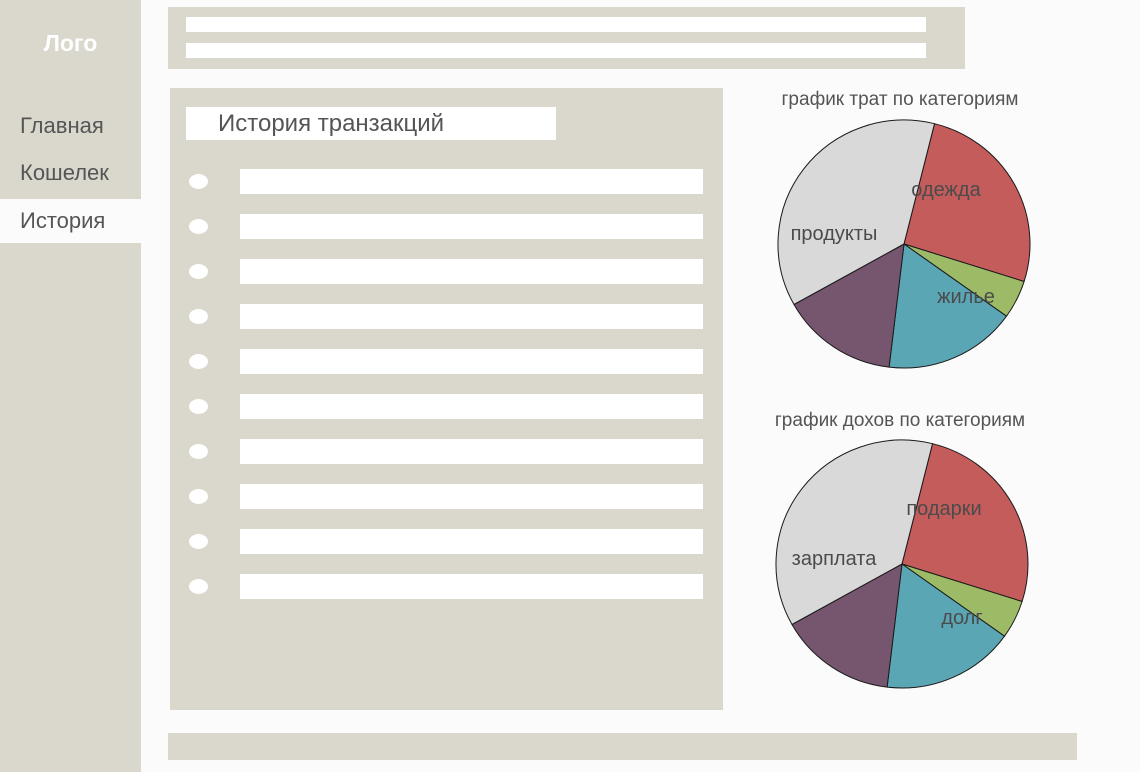  I want to click on income-pie-chart: подарки долг зарплата, so click(902, 564).